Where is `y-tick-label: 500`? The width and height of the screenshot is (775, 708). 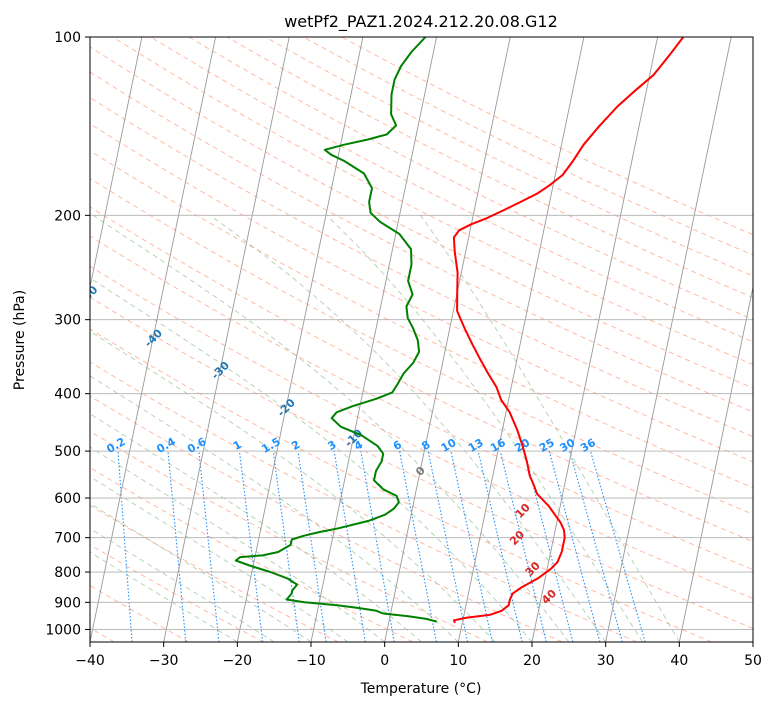 y-tick-label: 500 is located at coordinates (67, 452).